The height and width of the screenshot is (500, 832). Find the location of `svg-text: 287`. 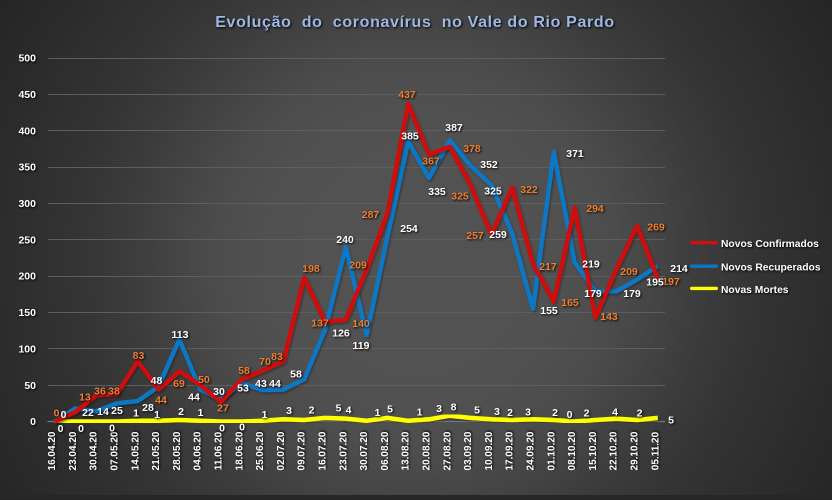

svg-text: 287 is located at coordinates (371, 215).